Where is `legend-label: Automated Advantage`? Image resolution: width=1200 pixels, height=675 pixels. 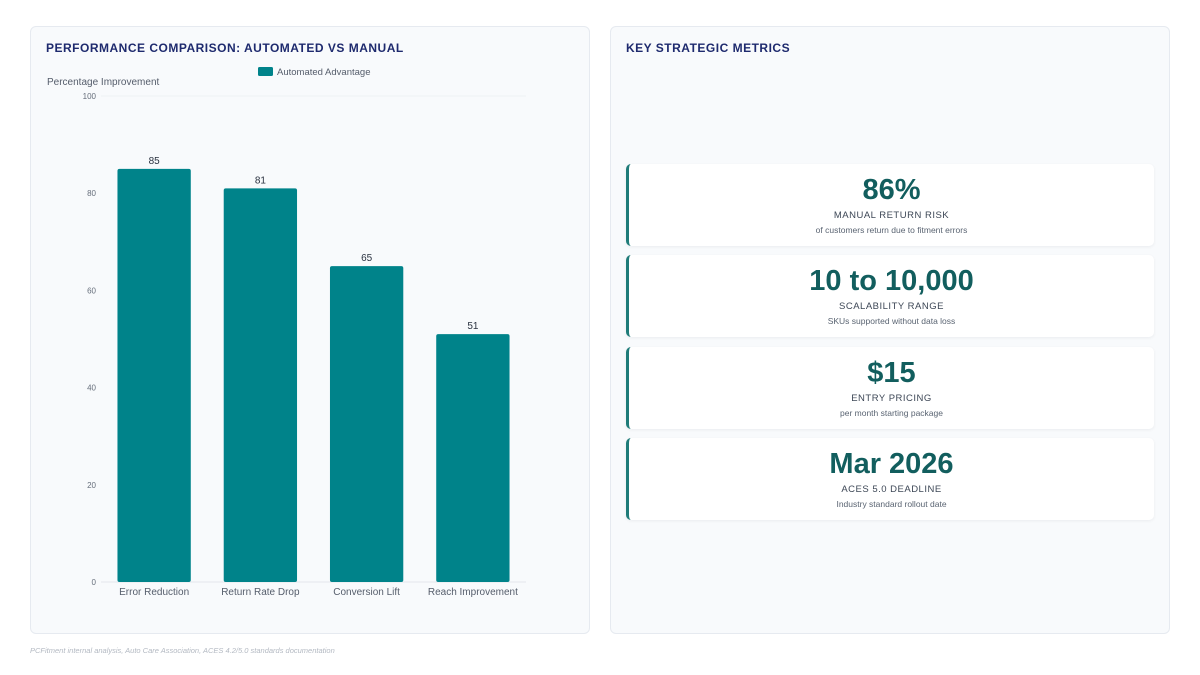 legend-label: Automated Advantage is located at coordinates (324, 72).